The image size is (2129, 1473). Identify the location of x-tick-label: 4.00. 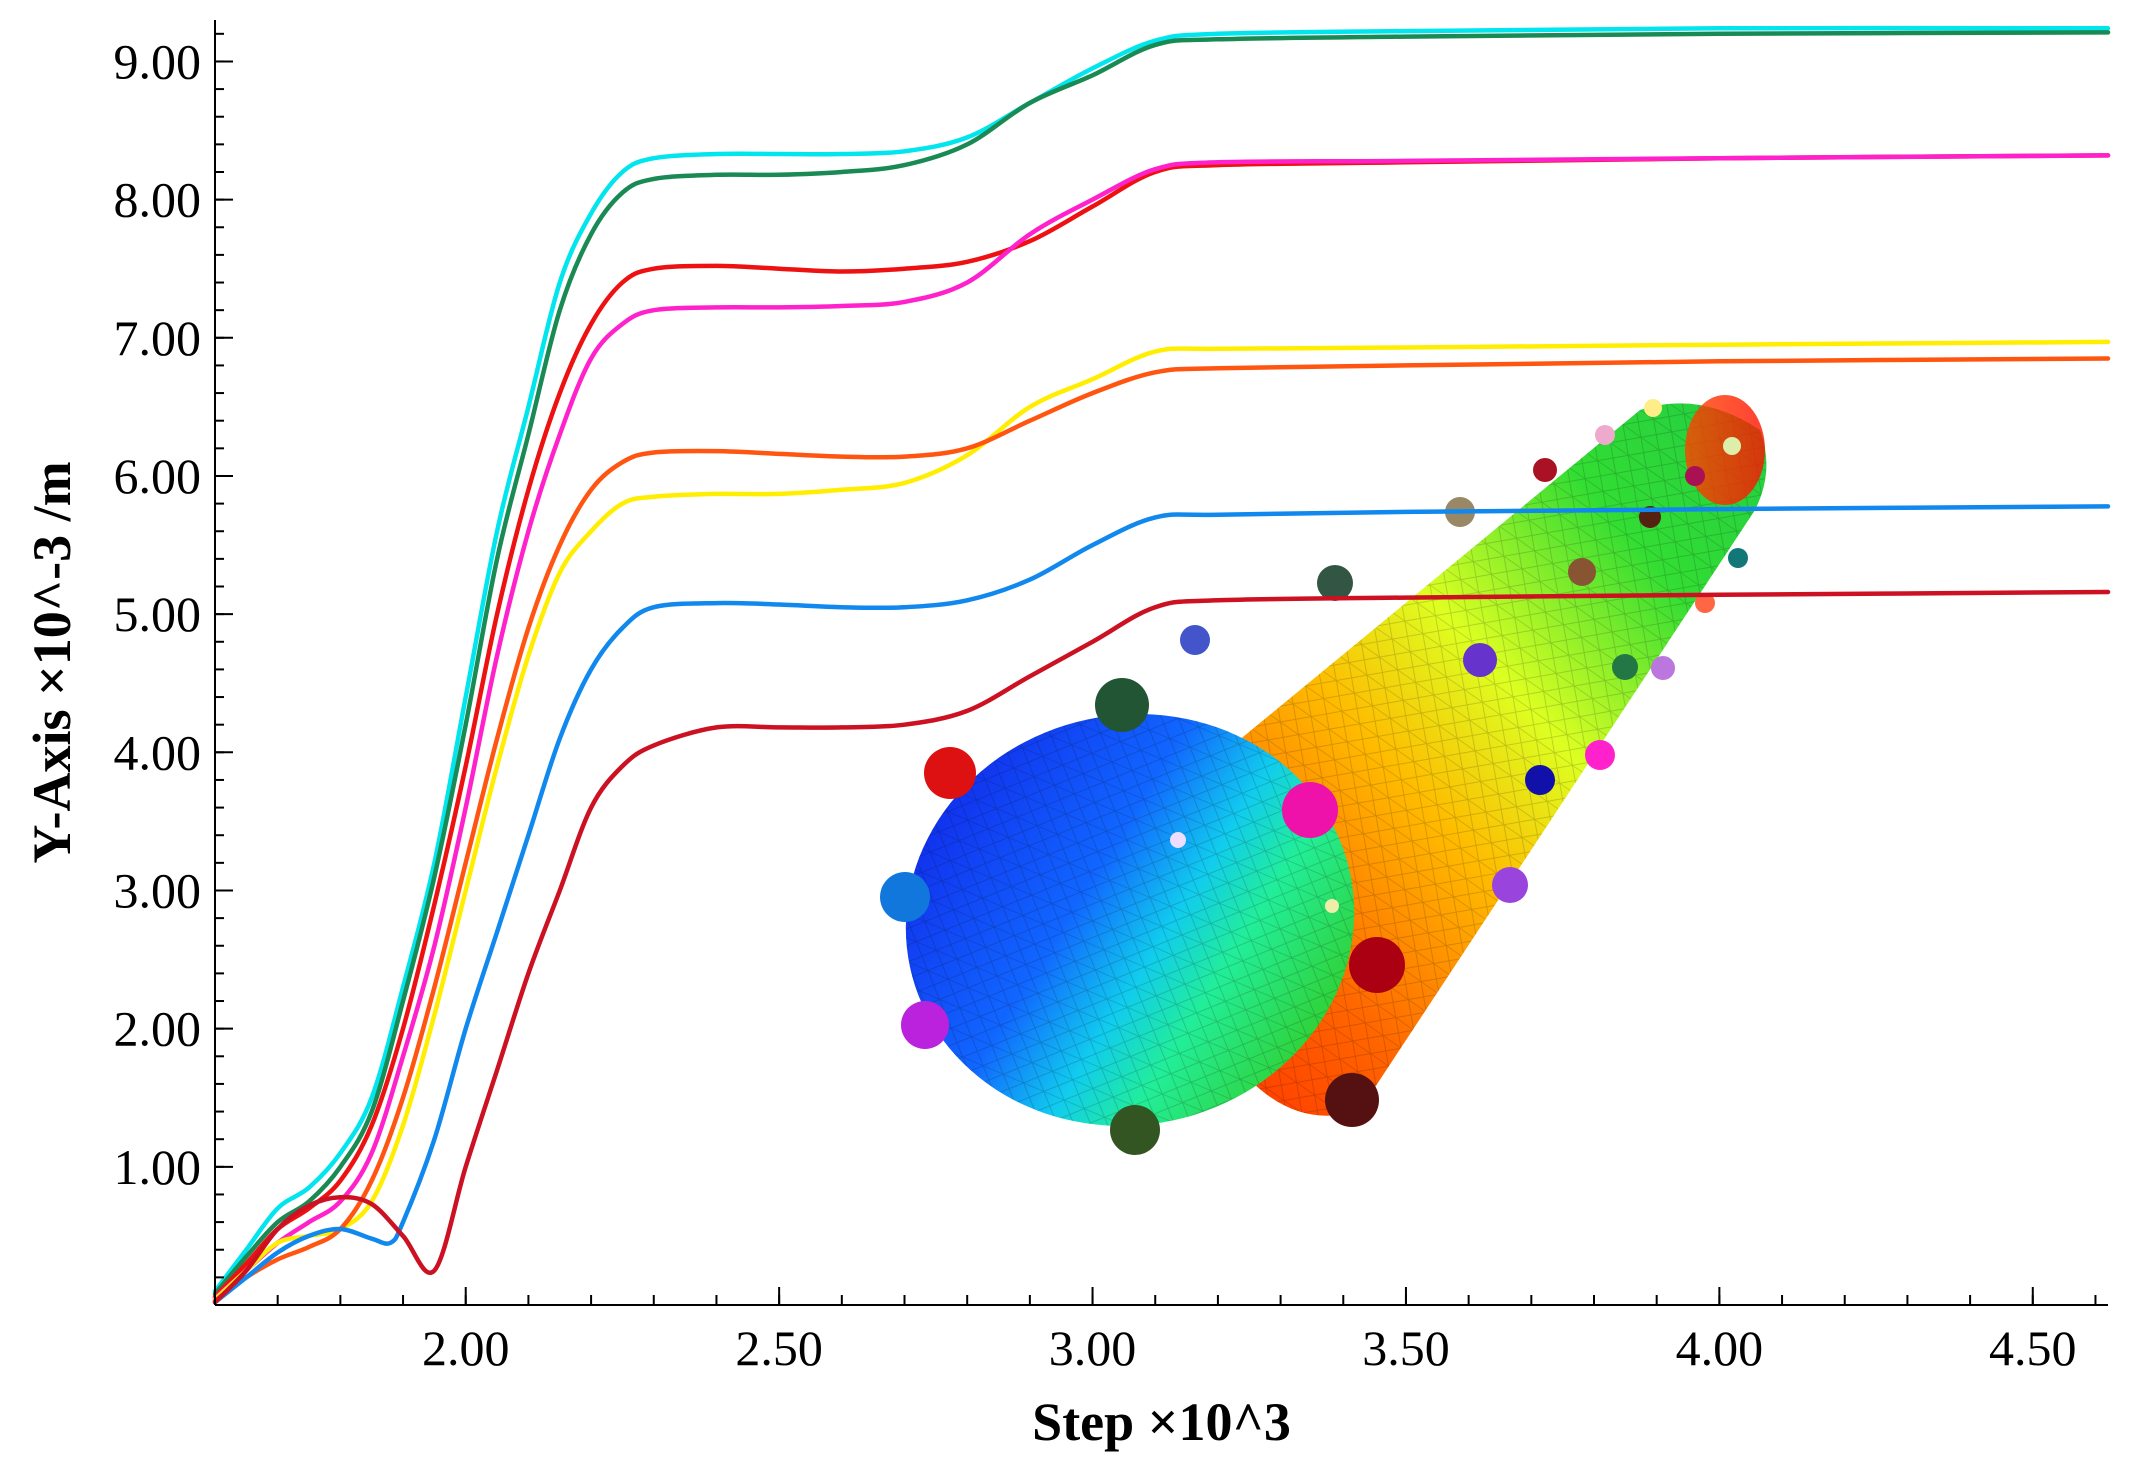
(1720, 1348).